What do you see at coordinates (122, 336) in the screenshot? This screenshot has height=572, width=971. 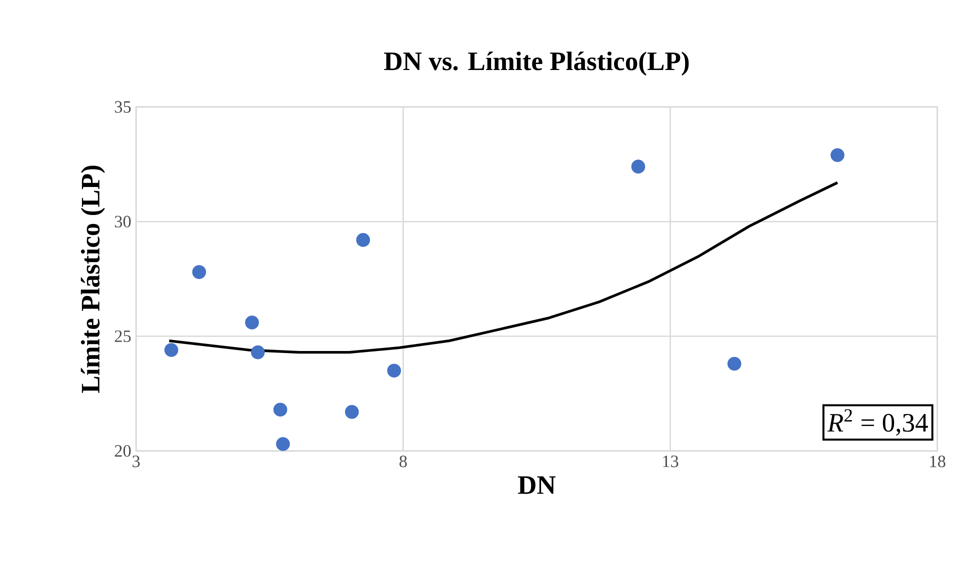 I see `y-tick-label: 25` at bounding box center [122, 336].